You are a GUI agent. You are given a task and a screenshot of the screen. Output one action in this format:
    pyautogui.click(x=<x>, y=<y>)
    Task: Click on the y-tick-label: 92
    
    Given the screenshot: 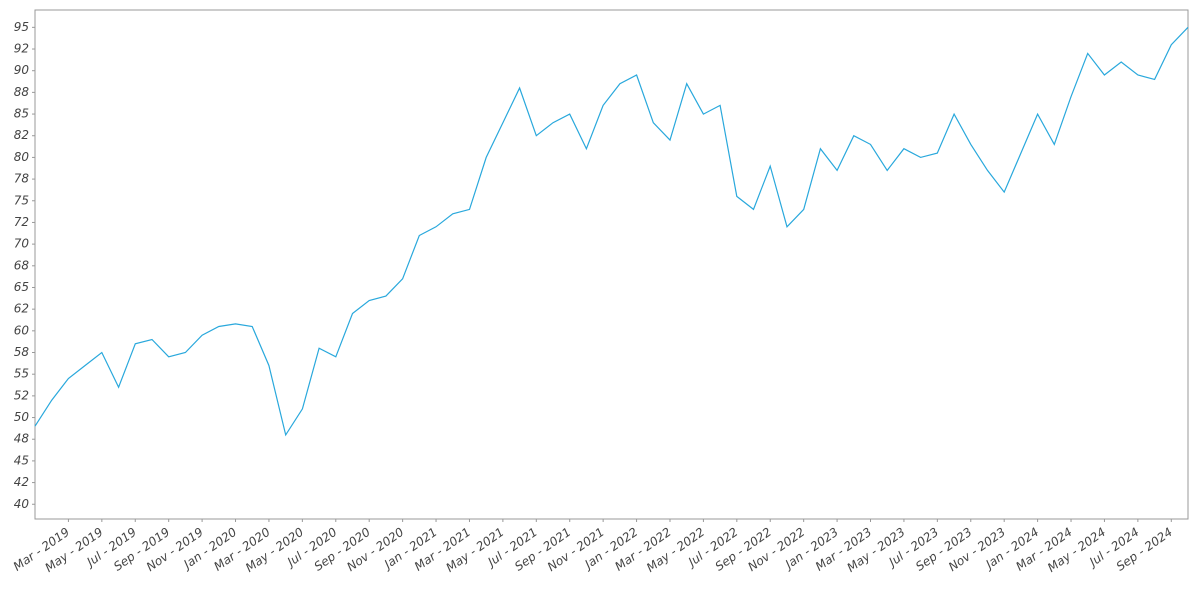 What is the action you would take?
    pyautogui.click(x=21, y=49)
    